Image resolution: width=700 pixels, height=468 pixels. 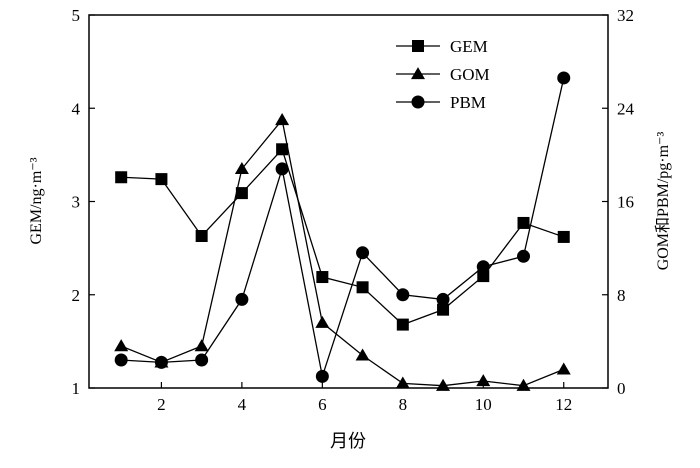 What do you see at coordinates (563, 404) in the screenshot?
I see `x-tick-label: 12` at bounding box center [563, 404].